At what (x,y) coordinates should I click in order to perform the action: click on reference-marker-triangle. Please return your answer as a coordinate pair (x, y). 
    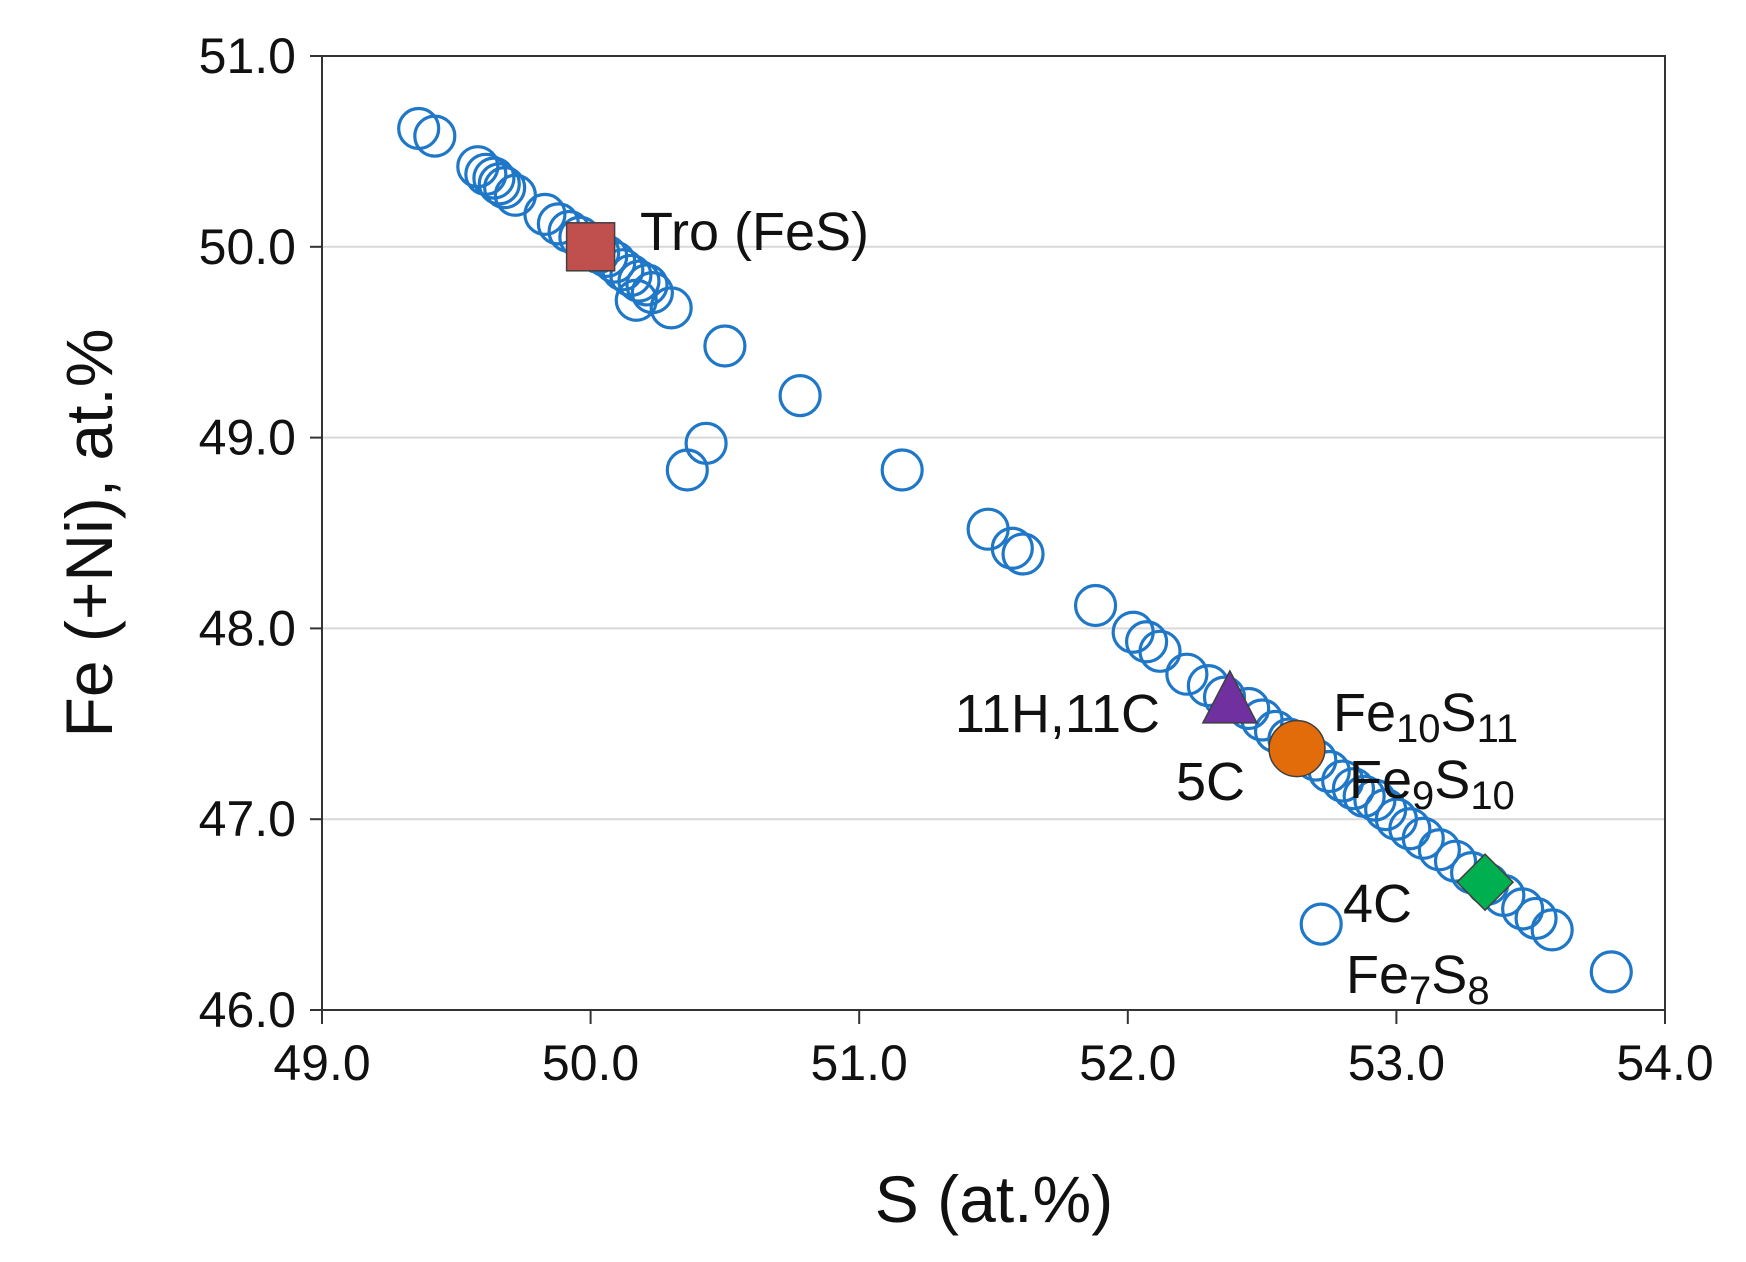
    Looking at the image, I should click on (1230, 696).